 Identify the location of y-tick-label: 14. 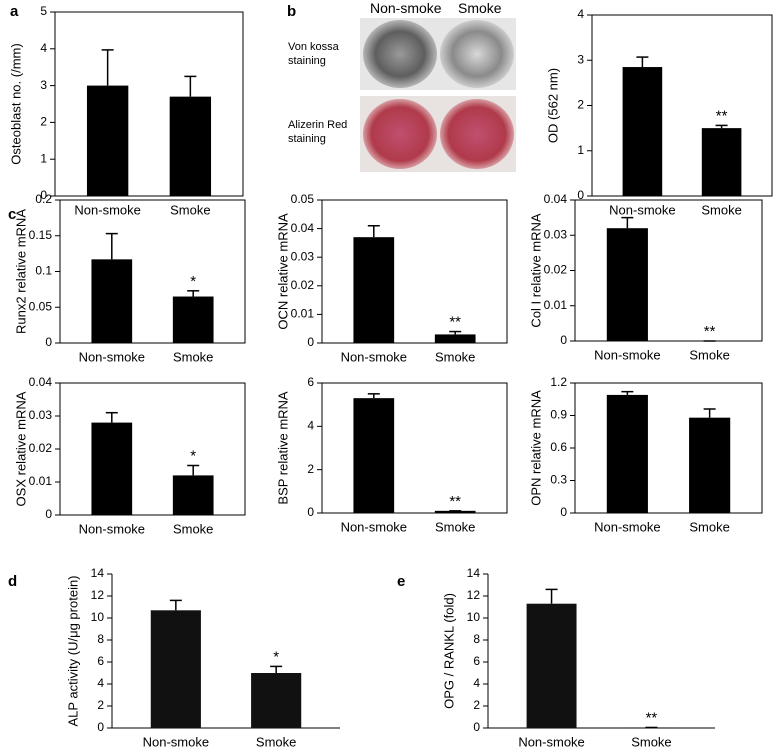
(474, 573).